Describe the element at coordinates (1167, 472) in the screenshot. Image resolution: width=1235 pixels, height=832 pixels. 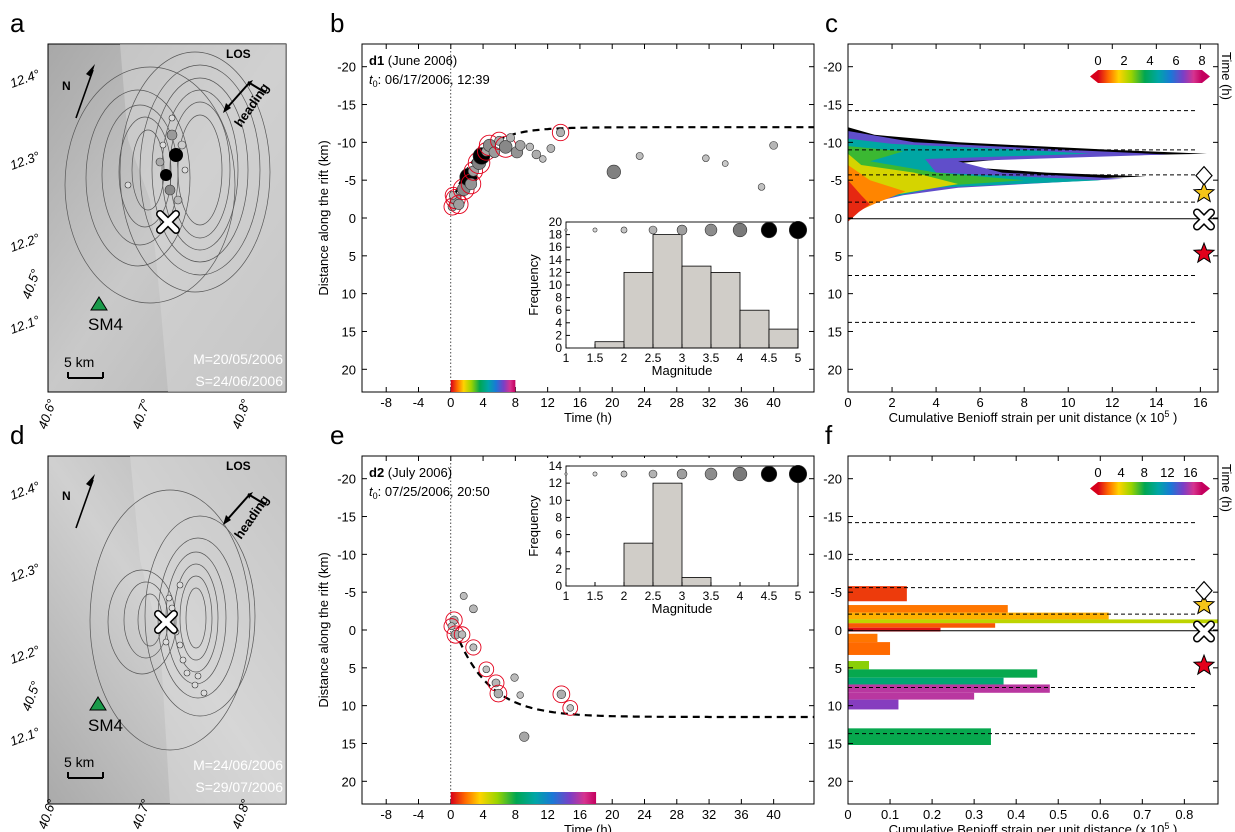
I see `colorbar-tick-label: 12` at that location.